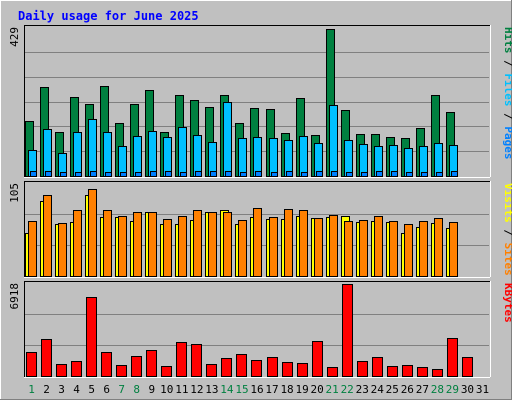 The image size is (512, 400). What do you see at coordinates (317, 389) in the screenshot?
I see `x-tick-label: 20` at bounding box center [317, 389].